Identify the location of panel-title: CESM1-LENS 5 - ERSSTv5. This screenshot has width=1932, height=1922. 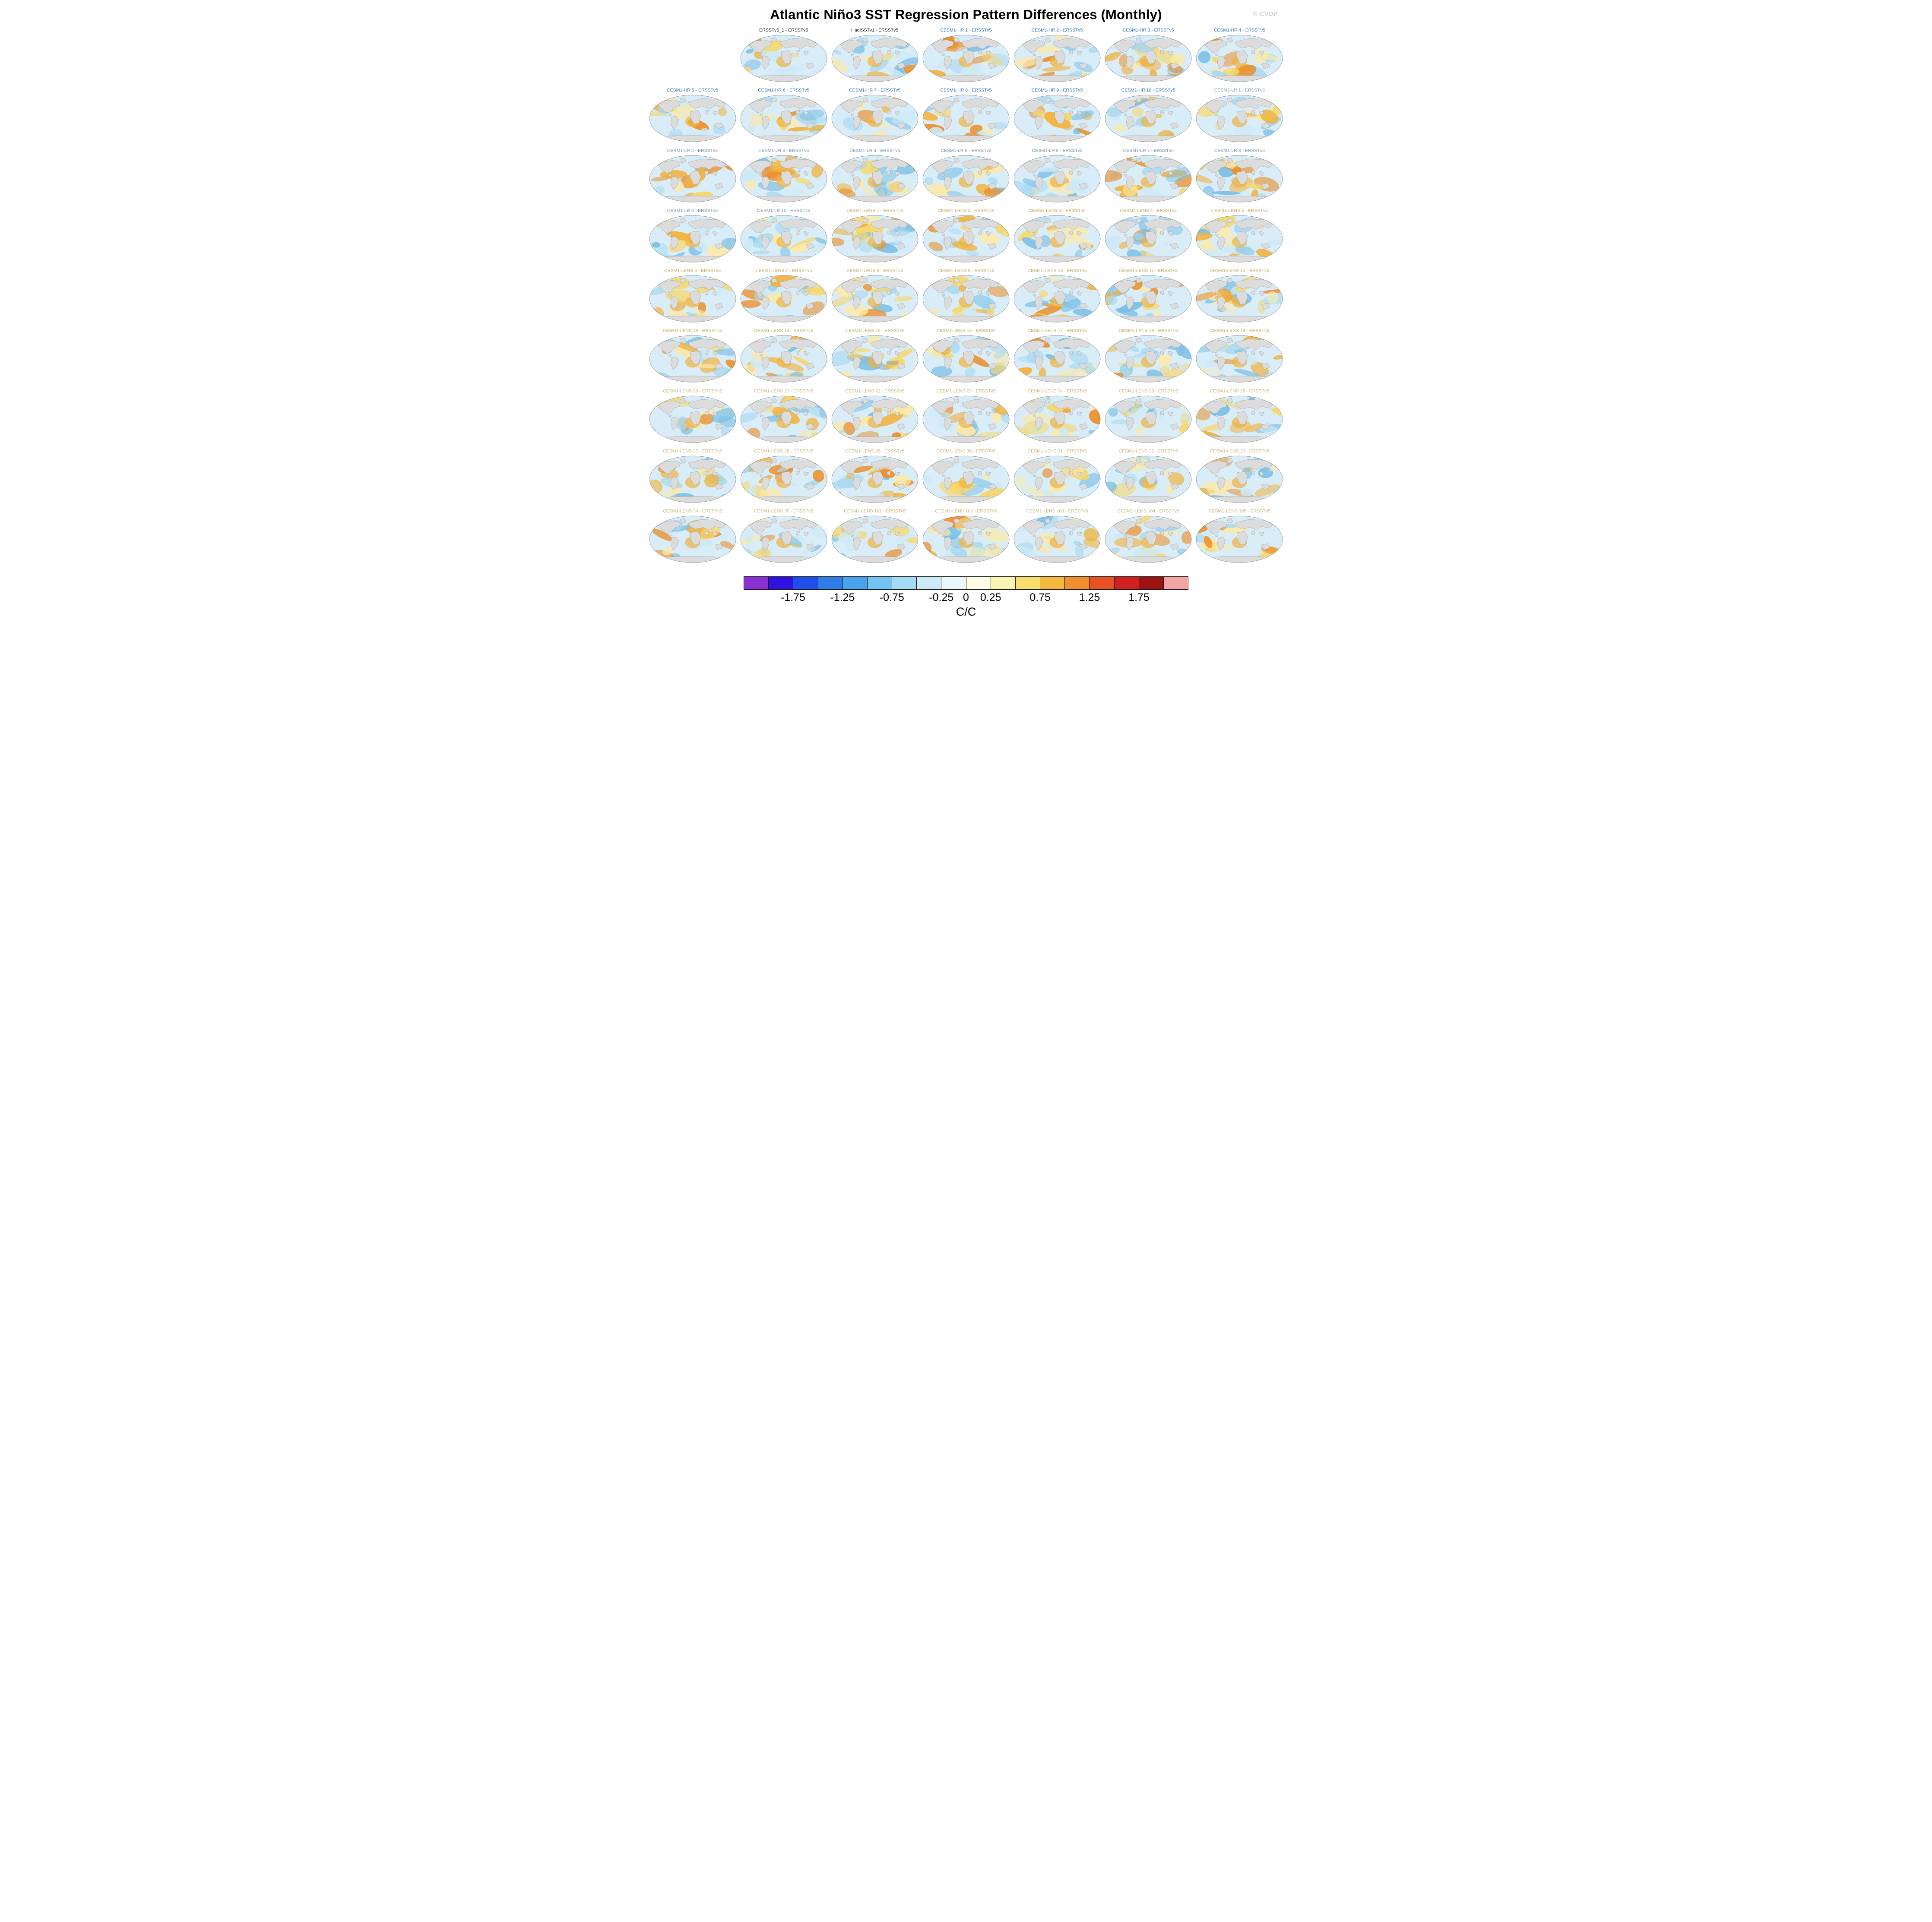
(1239, 210).